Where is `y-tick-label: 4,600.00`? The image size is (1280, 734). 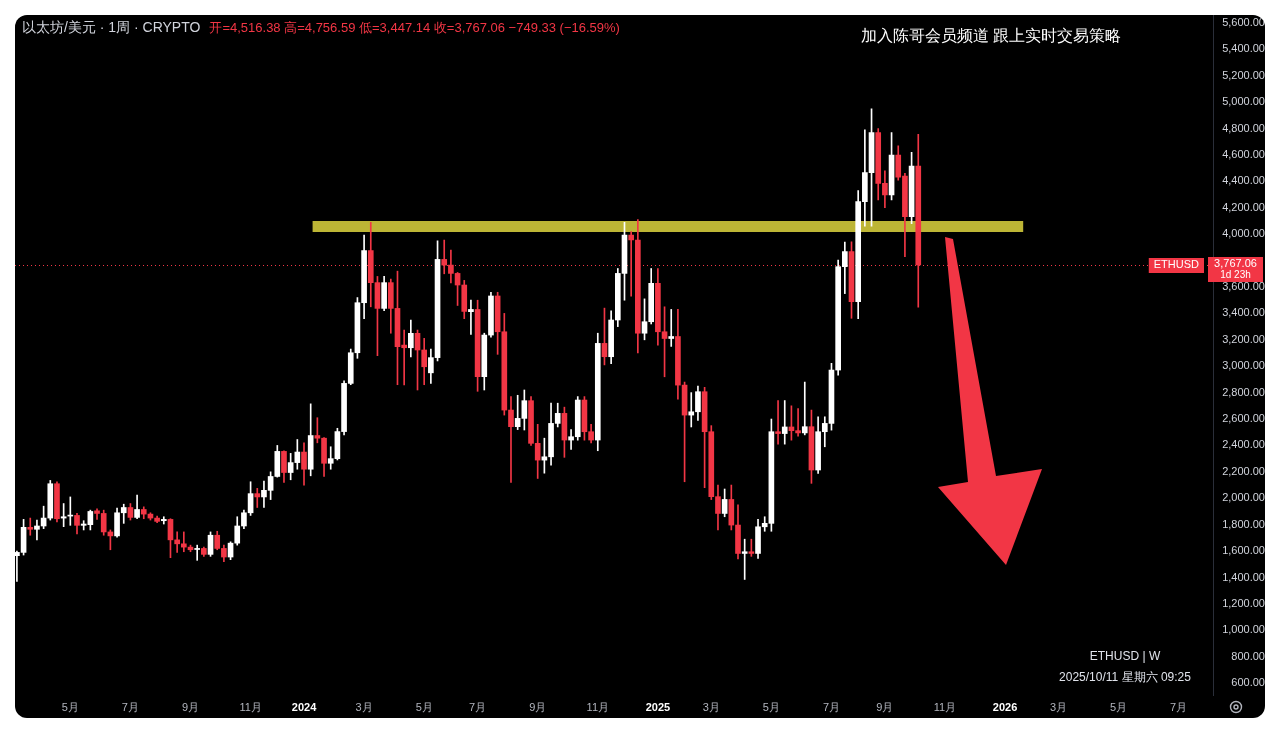 y-tick-label: 4,600.00 is located at coordinates (1243, 153).